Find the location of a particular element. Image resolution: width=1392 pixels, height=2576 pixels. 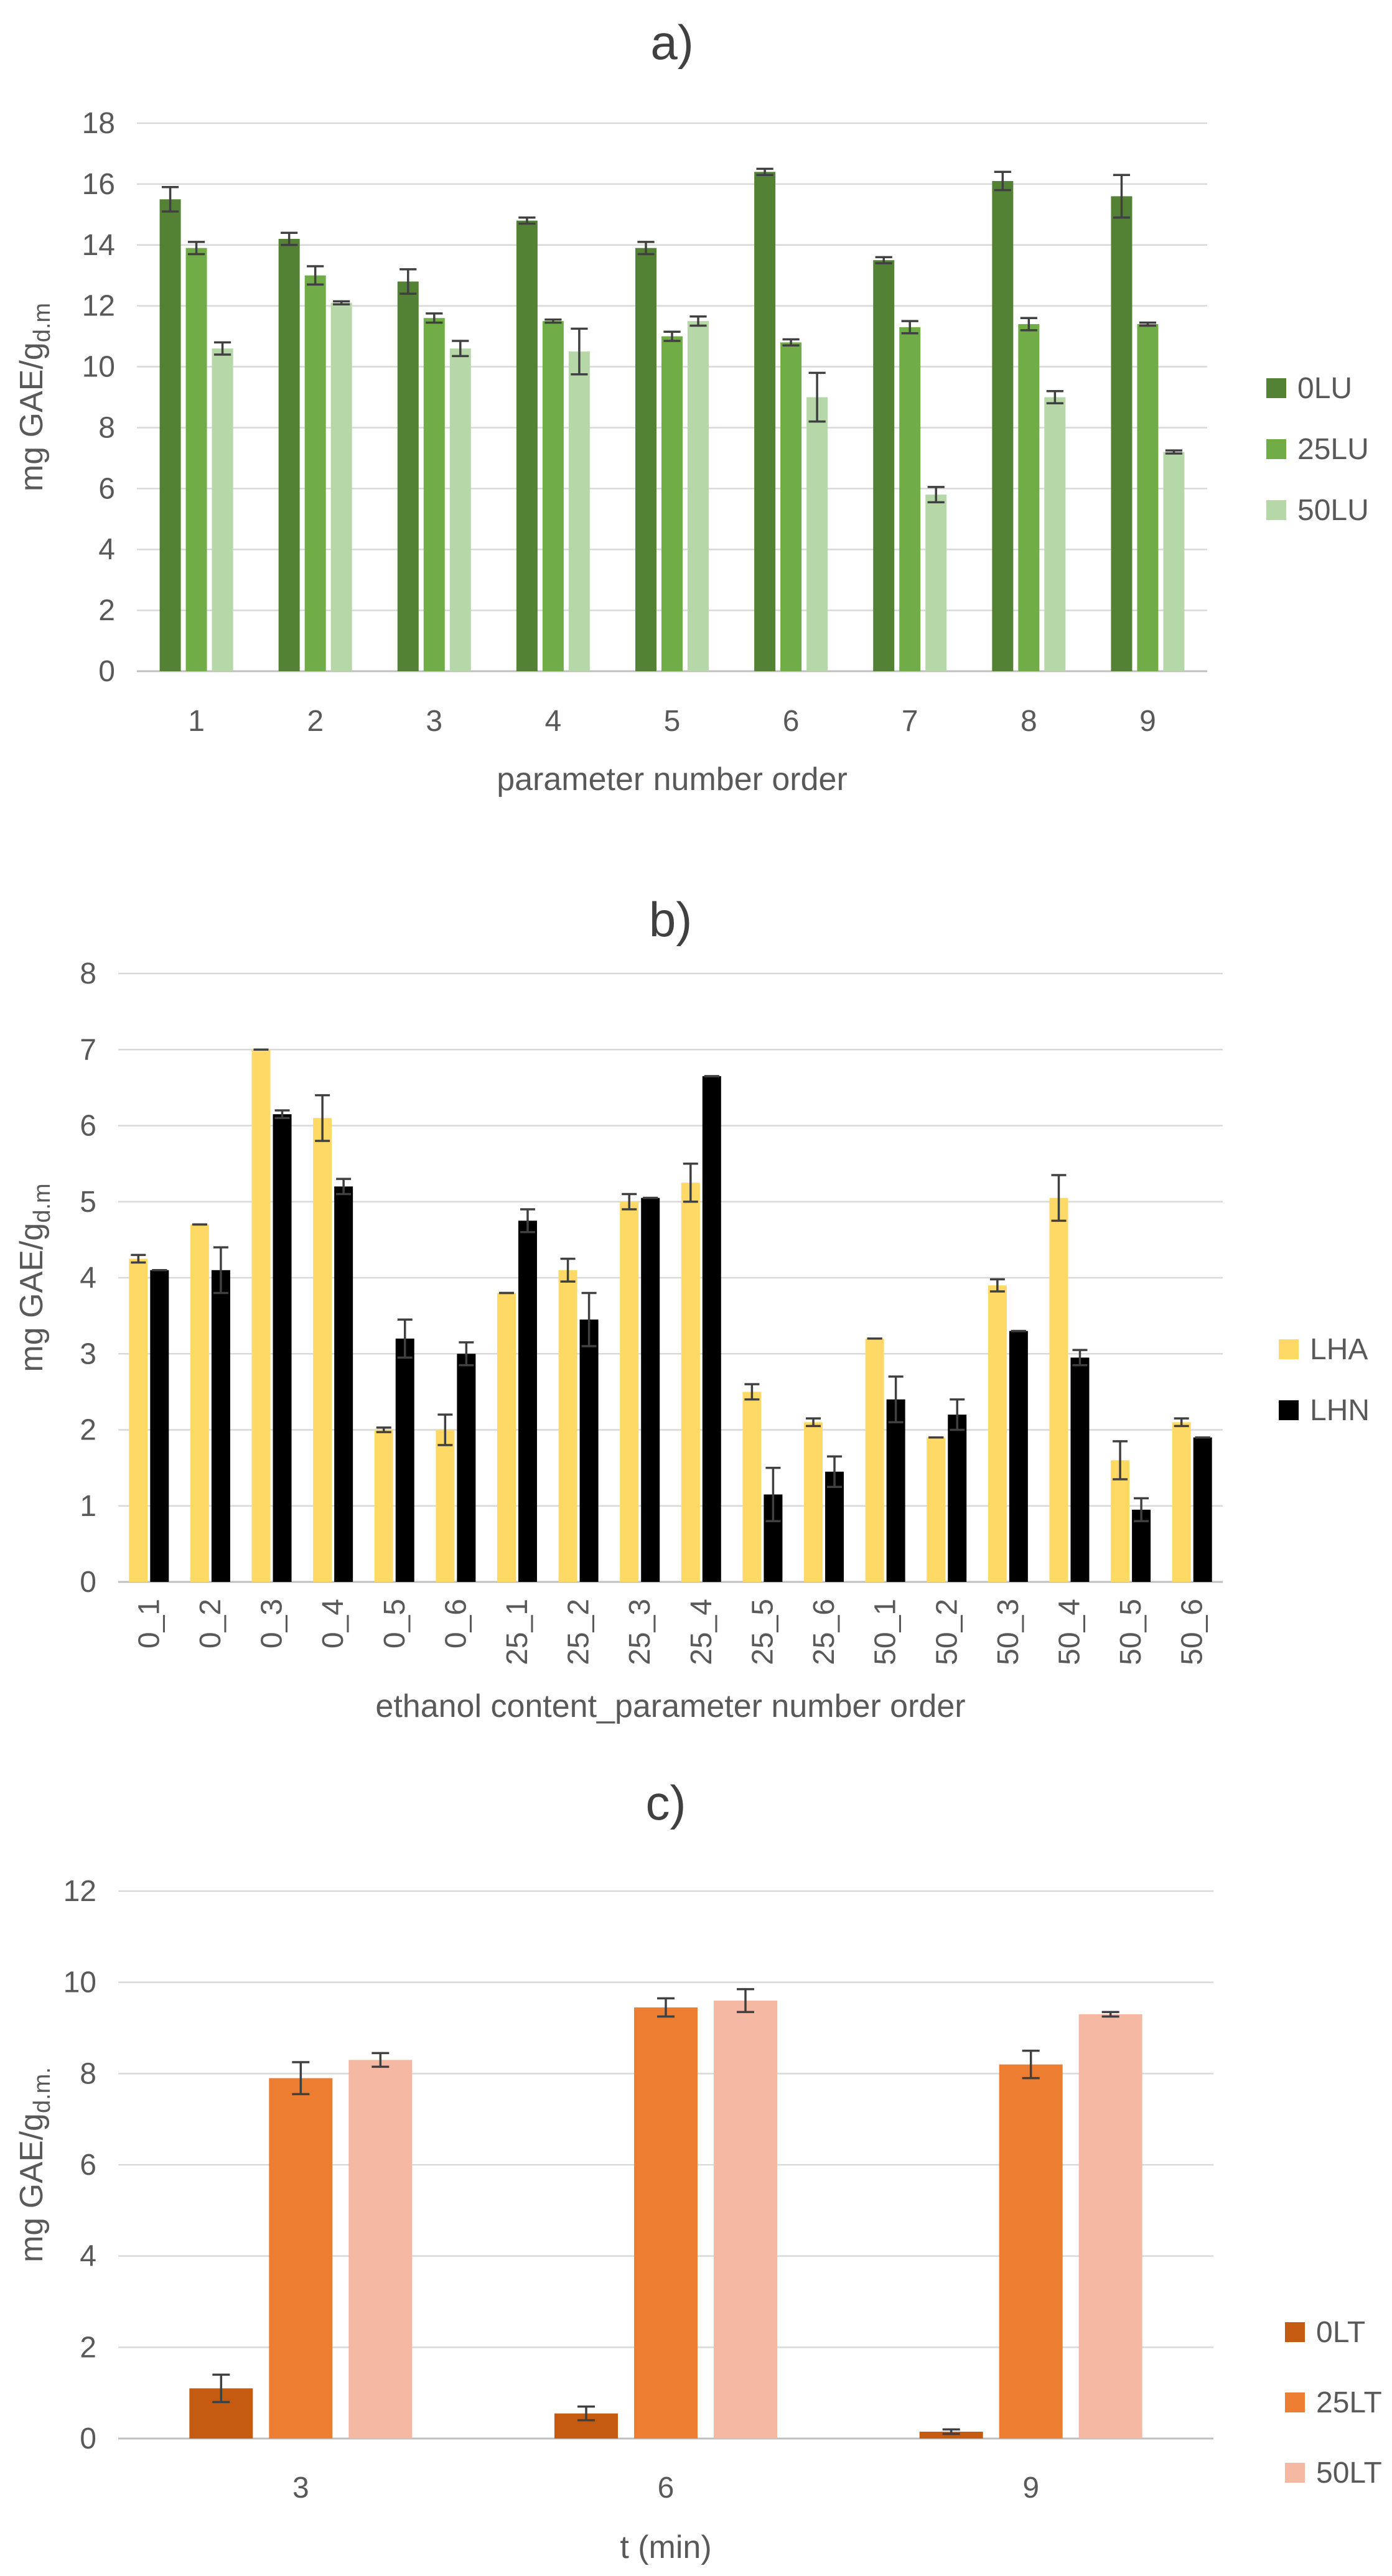

y-axis-title-subscript: d.m. is located at coordinates (42, 2090).